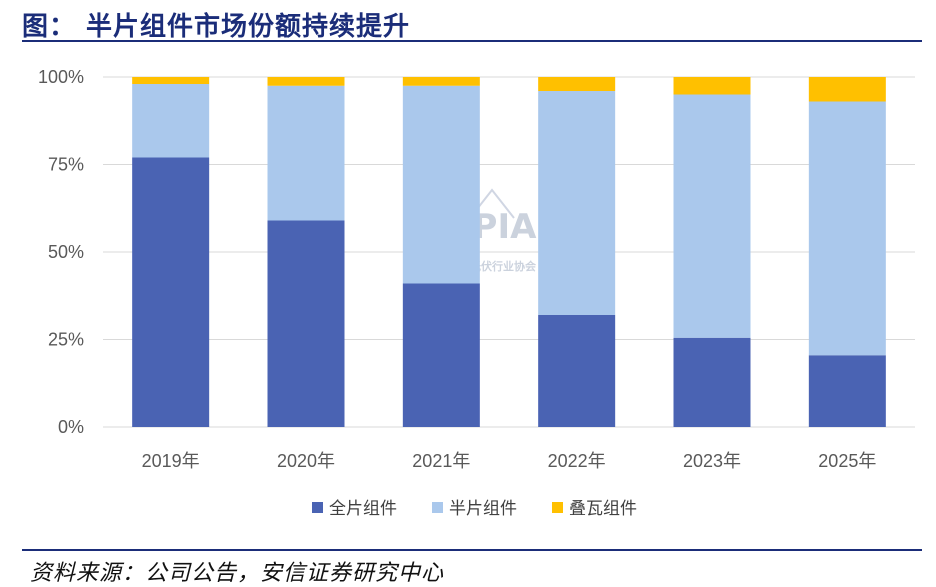  I want to click on chart-title: 图： 半片组件市场份额持续提升, so click(216, 27).